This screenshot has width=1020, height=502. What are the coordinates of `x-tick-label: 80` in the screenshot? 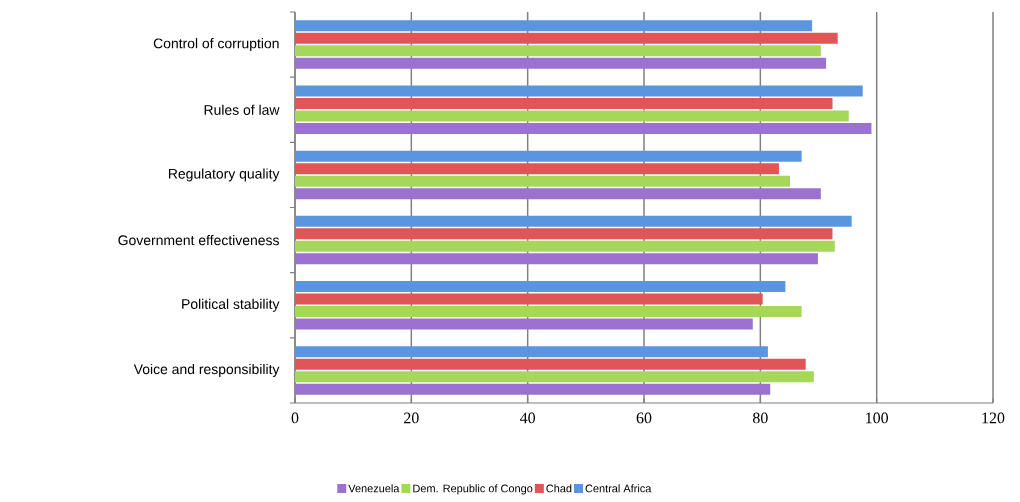 It's located at (760, 418).